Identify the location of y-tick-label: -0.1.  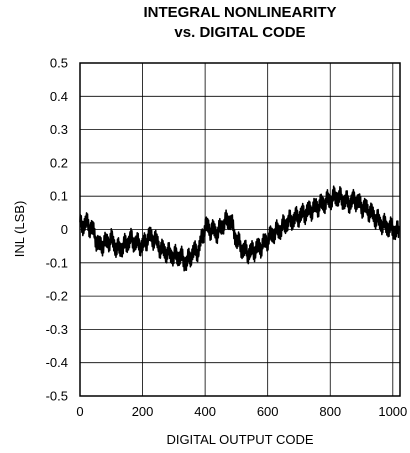
(57, 262).